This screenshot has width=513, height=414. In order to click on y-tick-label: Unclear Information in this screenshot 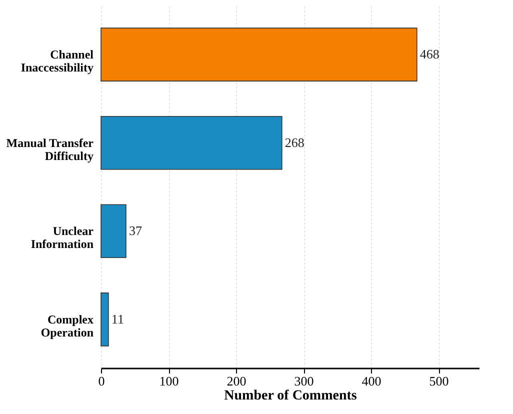, I will do `click(62, 238)`.